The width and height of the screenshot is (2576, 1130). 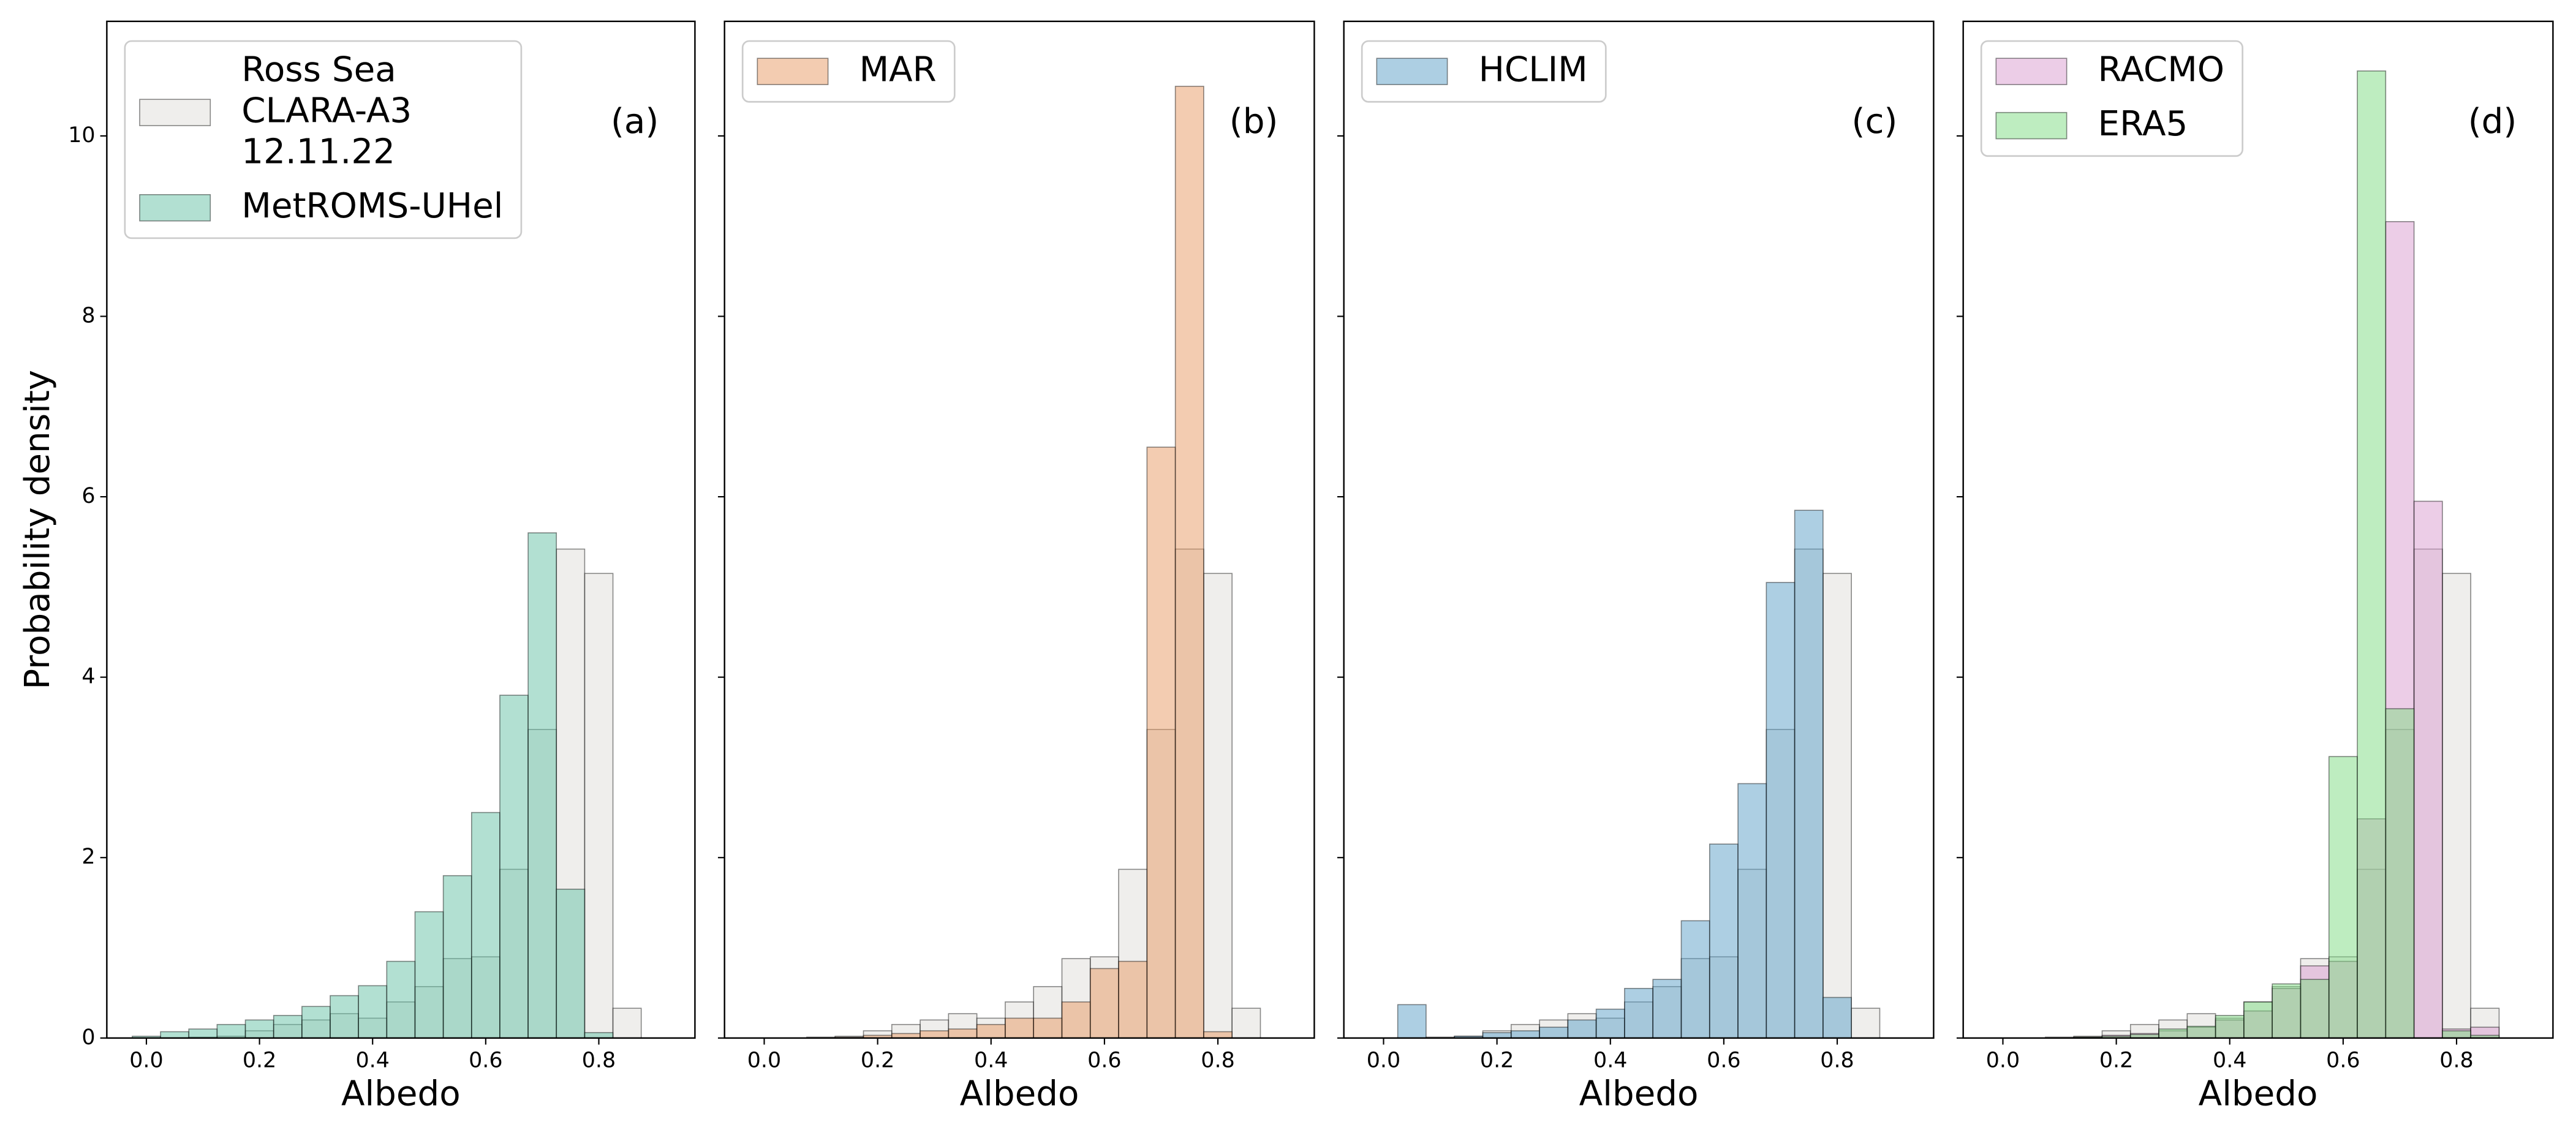 I want to click on legend-label: RACMO, so click(x=2161, y=69).